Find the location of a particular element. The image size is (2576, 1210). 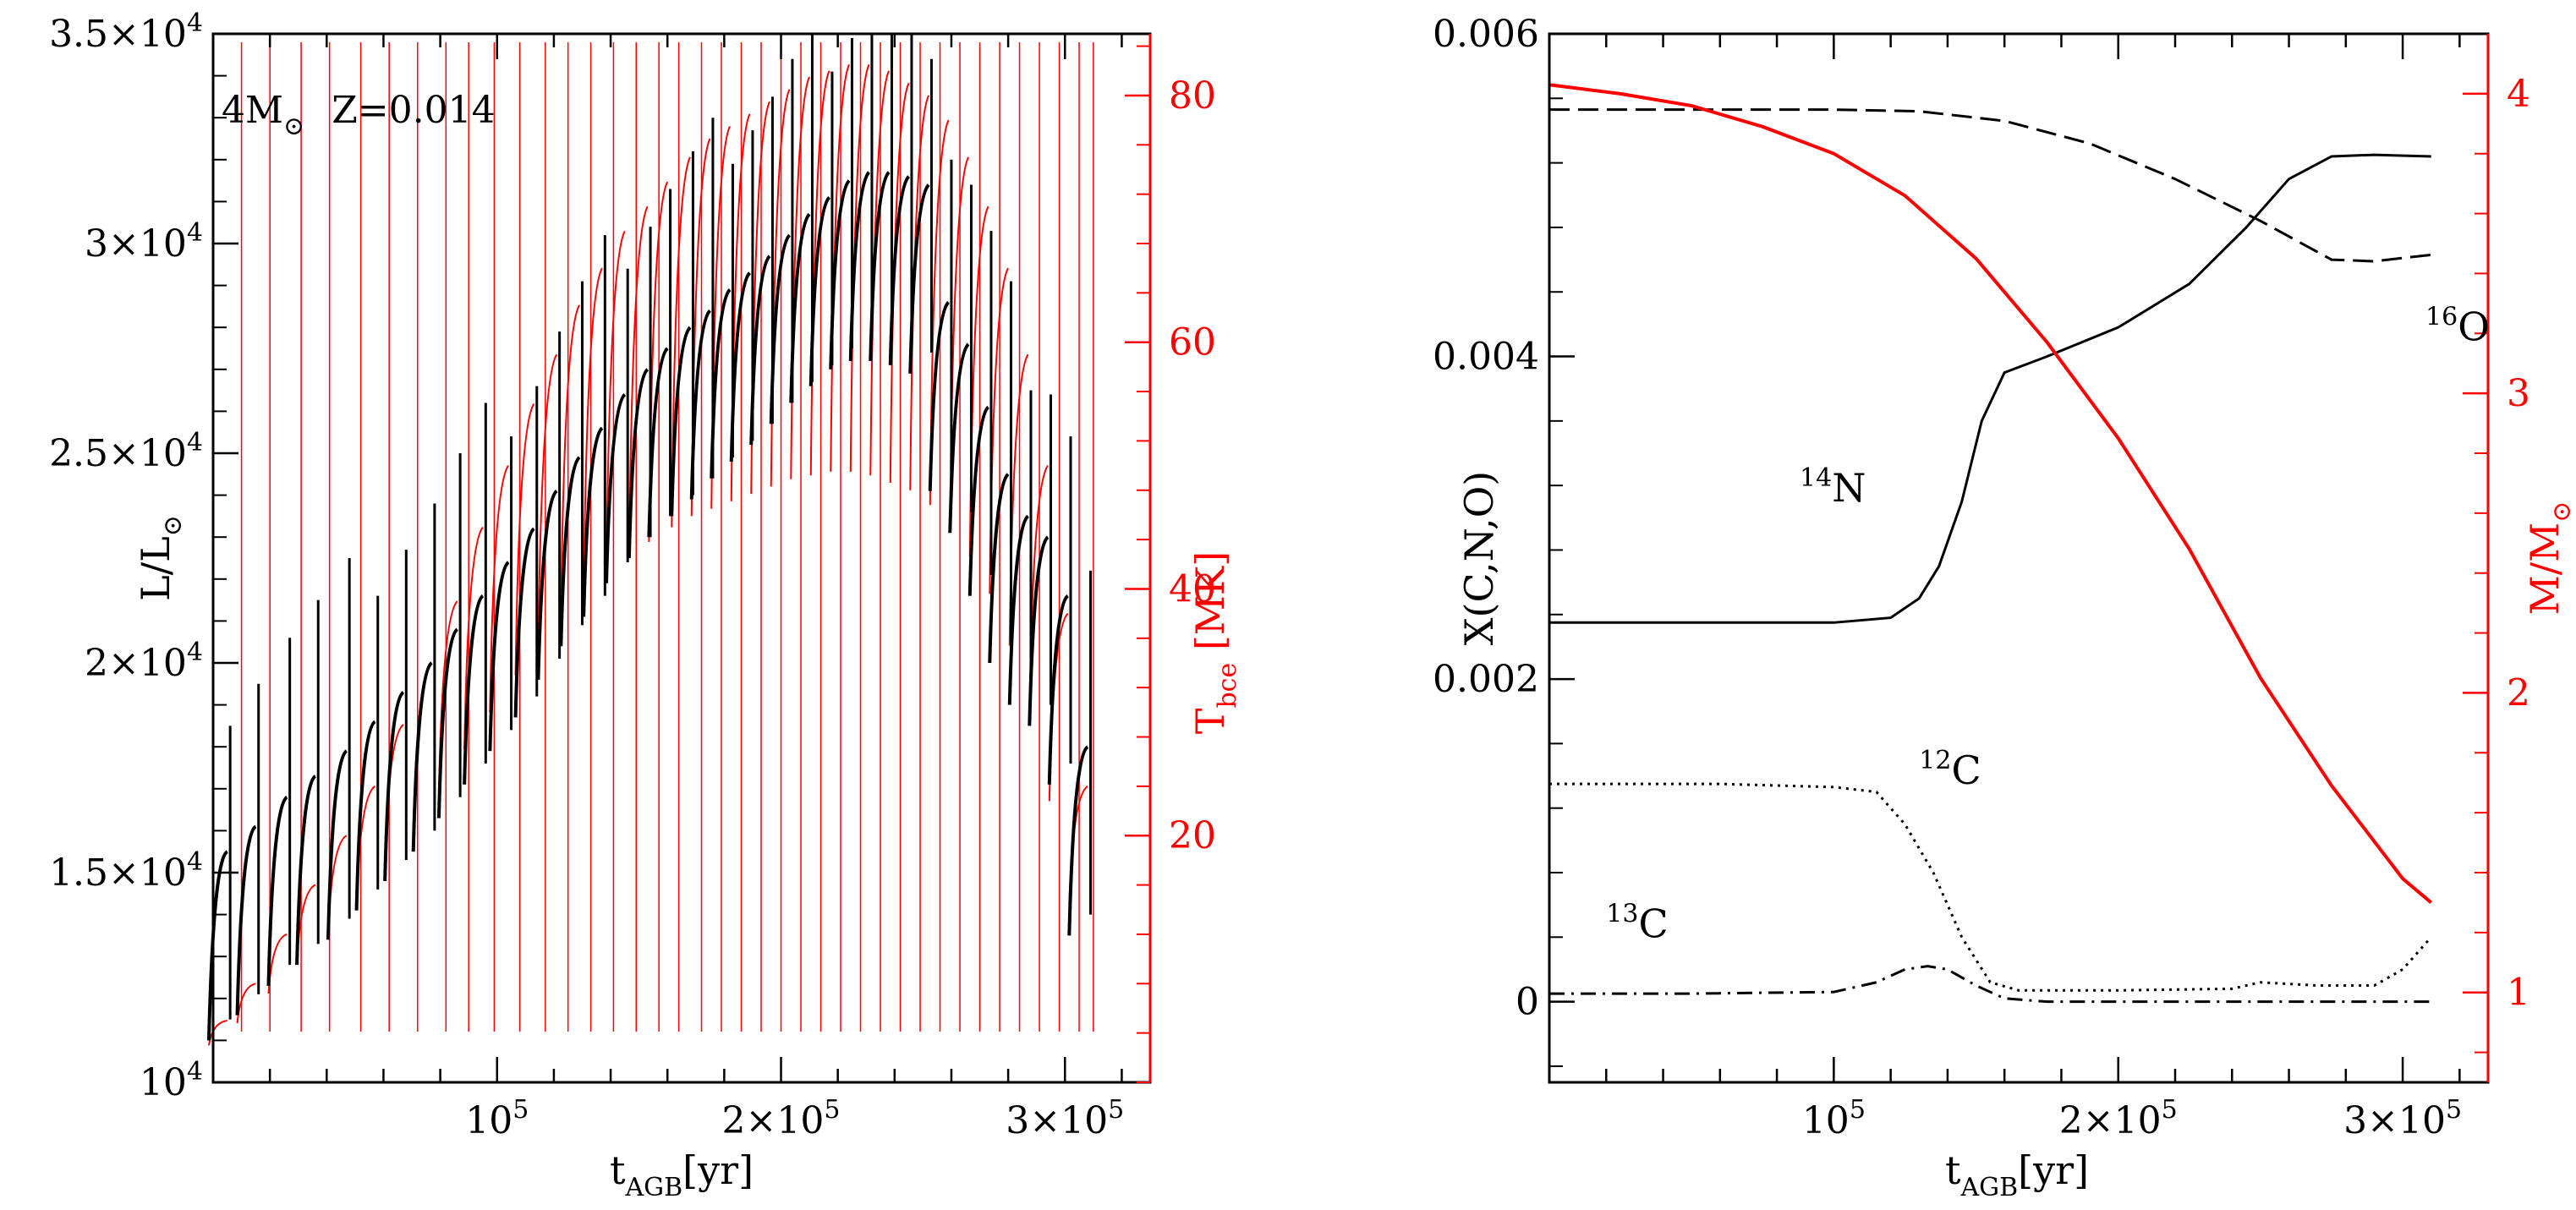

y-tick-label-mantissa: 3.5× is located at coordinates (94, 35).